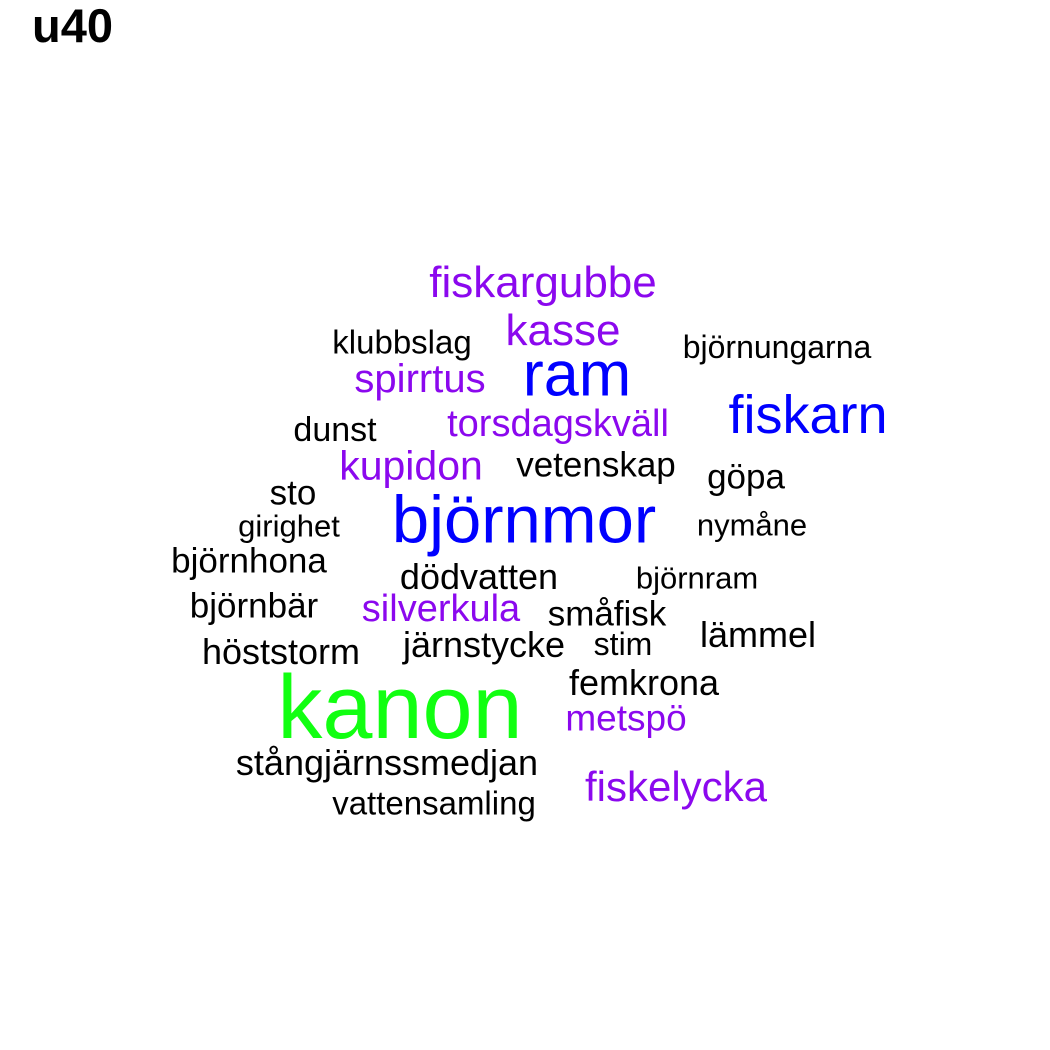 The width and height of the screenshot is (1050, 1050). Describe the element at coordinates (484, 644) in the screenshot. I see `word-cloud-term: järnstycke` at that location.